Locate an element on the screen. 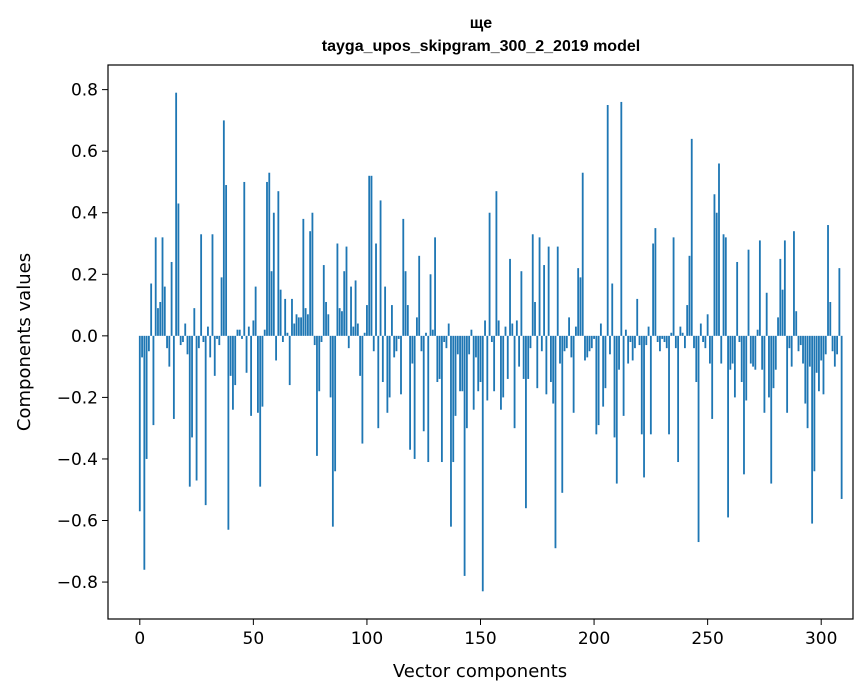 This screenshot has height=696, width=867. x-tick-label: 0 is located at coordinates (139, 639).